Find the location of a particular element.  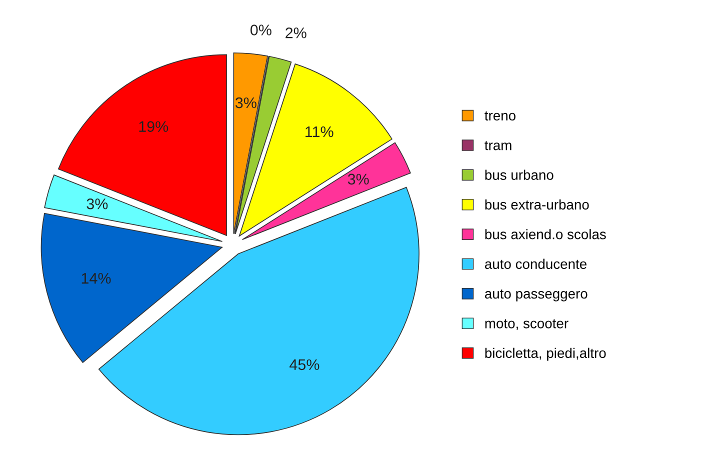

data-label: 19% is located at coordinates (153, 126).